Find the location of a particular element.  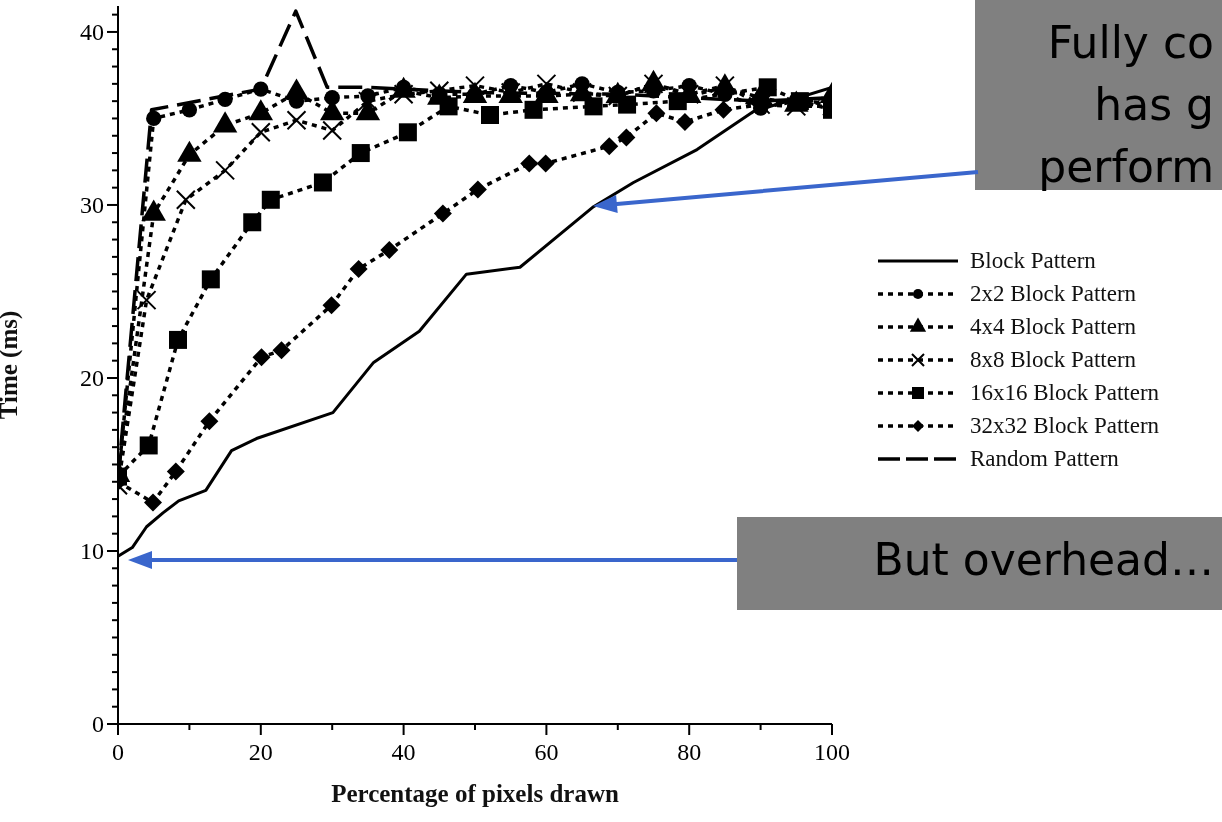

legend-label: Block Pattern is located at coordinates (1033, 260).